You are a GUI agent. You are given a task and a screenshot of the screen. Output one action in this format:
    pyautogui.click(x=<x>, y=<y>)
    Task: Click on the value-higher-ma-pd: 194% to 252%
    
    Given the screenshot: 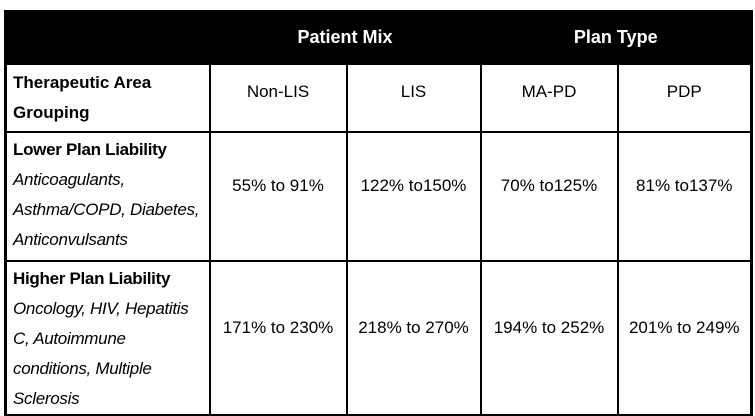 What is the action you would take?
    pyautogui.click(x=549, y=337)
    